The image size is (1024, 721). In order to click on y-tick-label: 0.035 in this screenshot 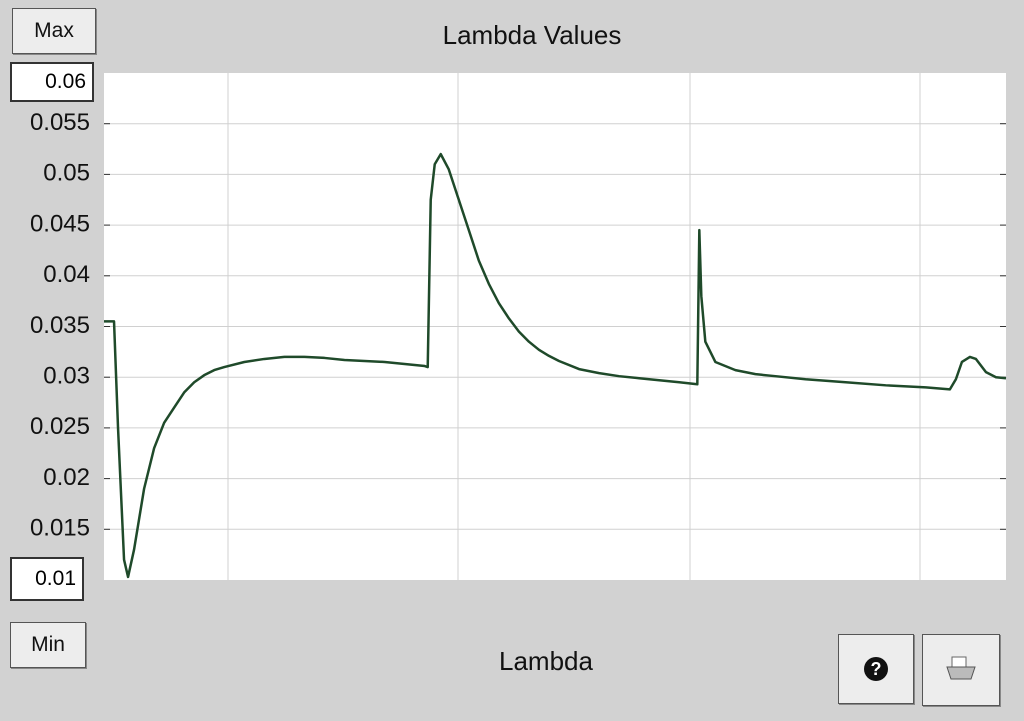, I will do `click(60, 325)`.